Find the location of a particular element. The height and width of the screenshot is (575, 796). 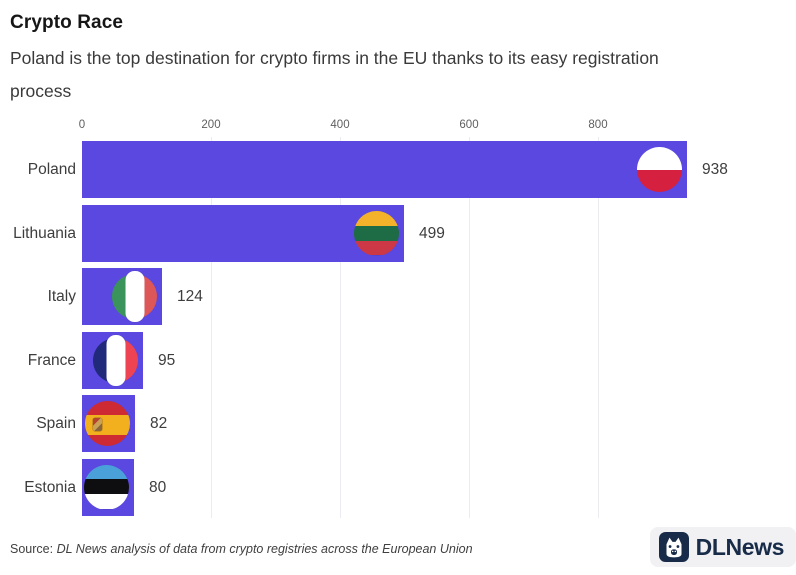

axis-tick-label: 400 is located at coordinates (340, 125).